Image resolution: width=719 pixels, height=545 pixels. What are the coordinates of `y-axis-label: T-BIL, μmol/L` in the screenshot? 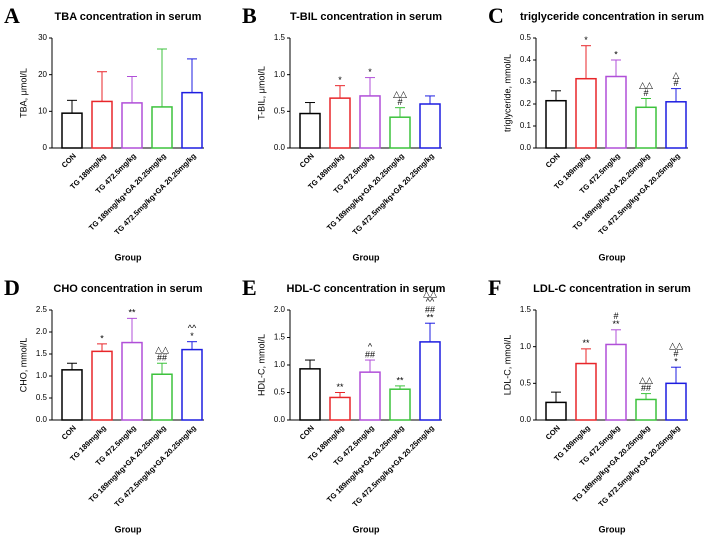 It's located at (261, 93).